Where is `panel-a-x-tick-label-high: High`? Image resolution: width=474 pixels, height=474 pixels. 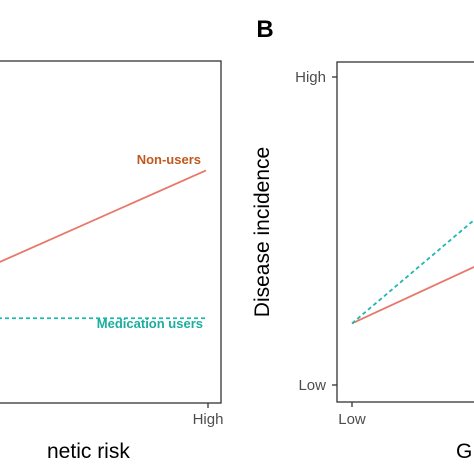 panel-a-x-tick-label-high: High is located at coordinates (208, 419).